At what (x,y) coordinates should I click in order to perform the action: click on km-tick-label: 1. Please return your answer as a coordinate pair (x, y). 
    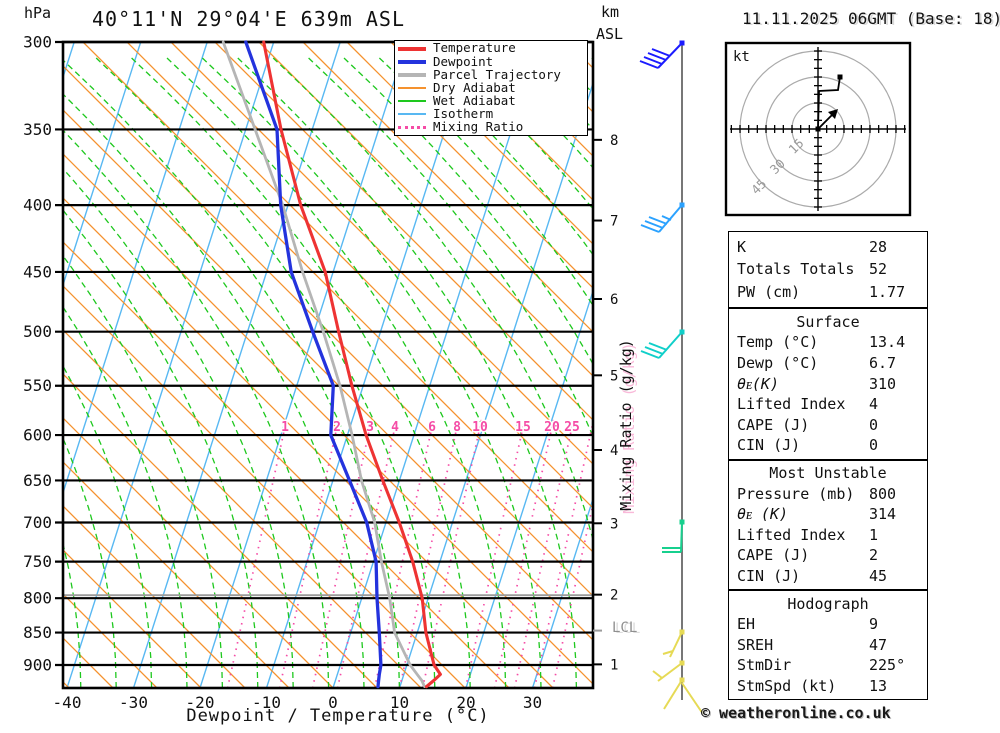
    Looking at the image, I should click on (614, 665).